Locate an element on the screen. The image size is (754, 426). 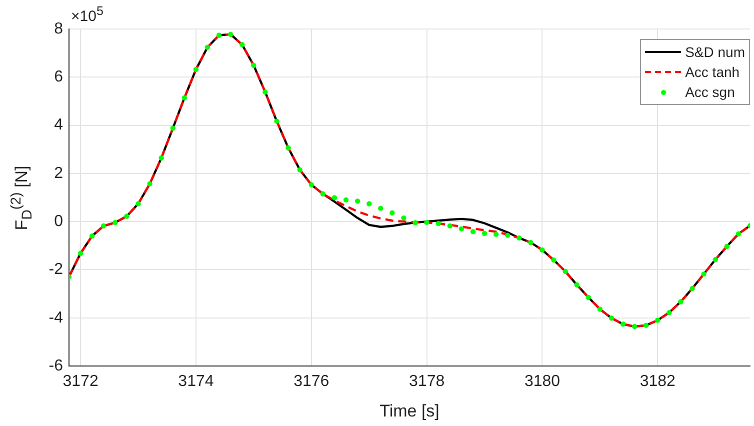
legend-label: Acc tanh is located at coordinates (712, 72).